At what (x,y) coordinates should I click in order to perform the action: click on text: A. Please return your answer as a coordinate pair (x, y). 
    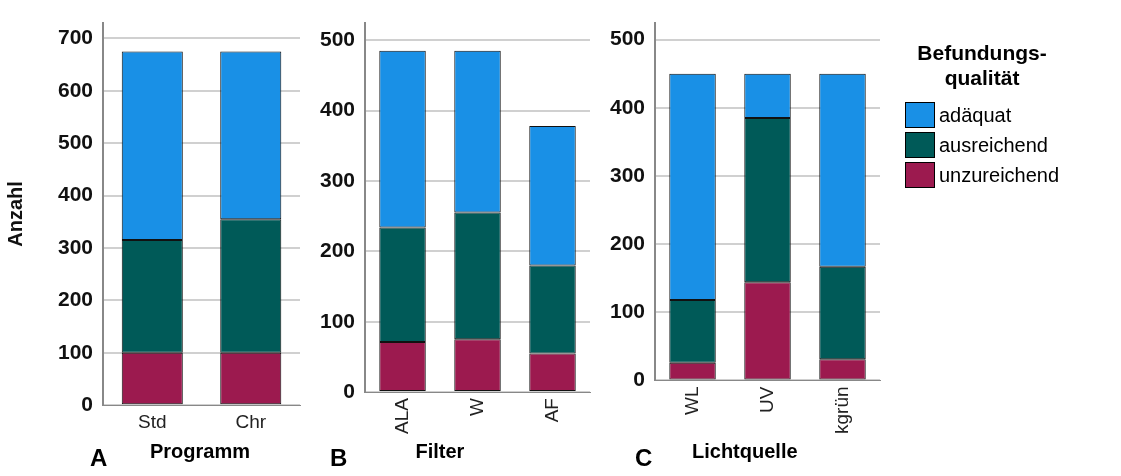
    Looking at the image, I should click on (99, 458).